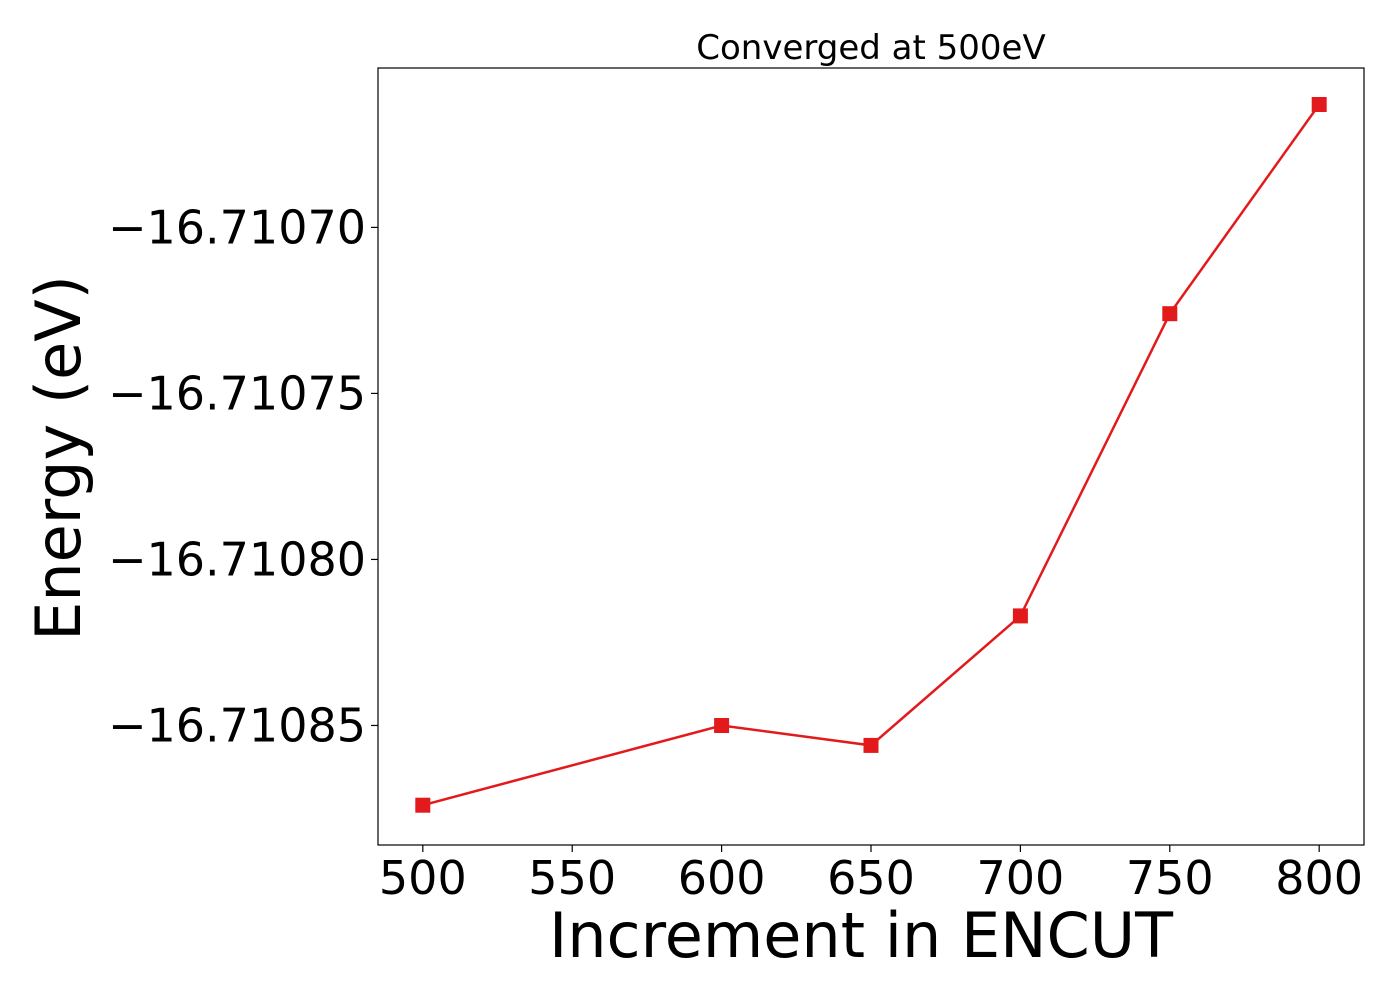 The image size is (1400, 1000). I want to click on x-axis-label: Increment in ENCUT, so click(861, 935).